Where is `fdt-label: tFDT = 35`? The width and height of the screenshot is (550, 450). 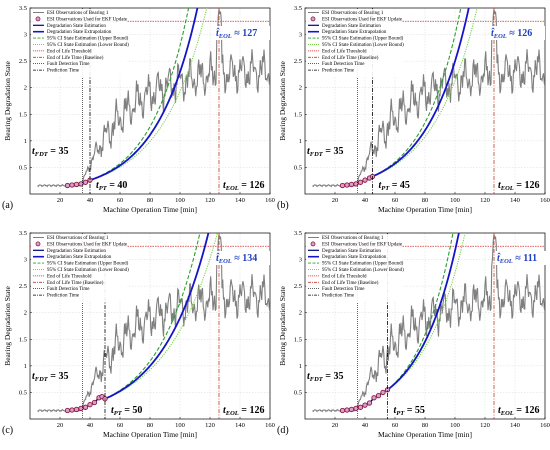 fdt-label: tFDT = 35 is located at coordinates (50, 152).